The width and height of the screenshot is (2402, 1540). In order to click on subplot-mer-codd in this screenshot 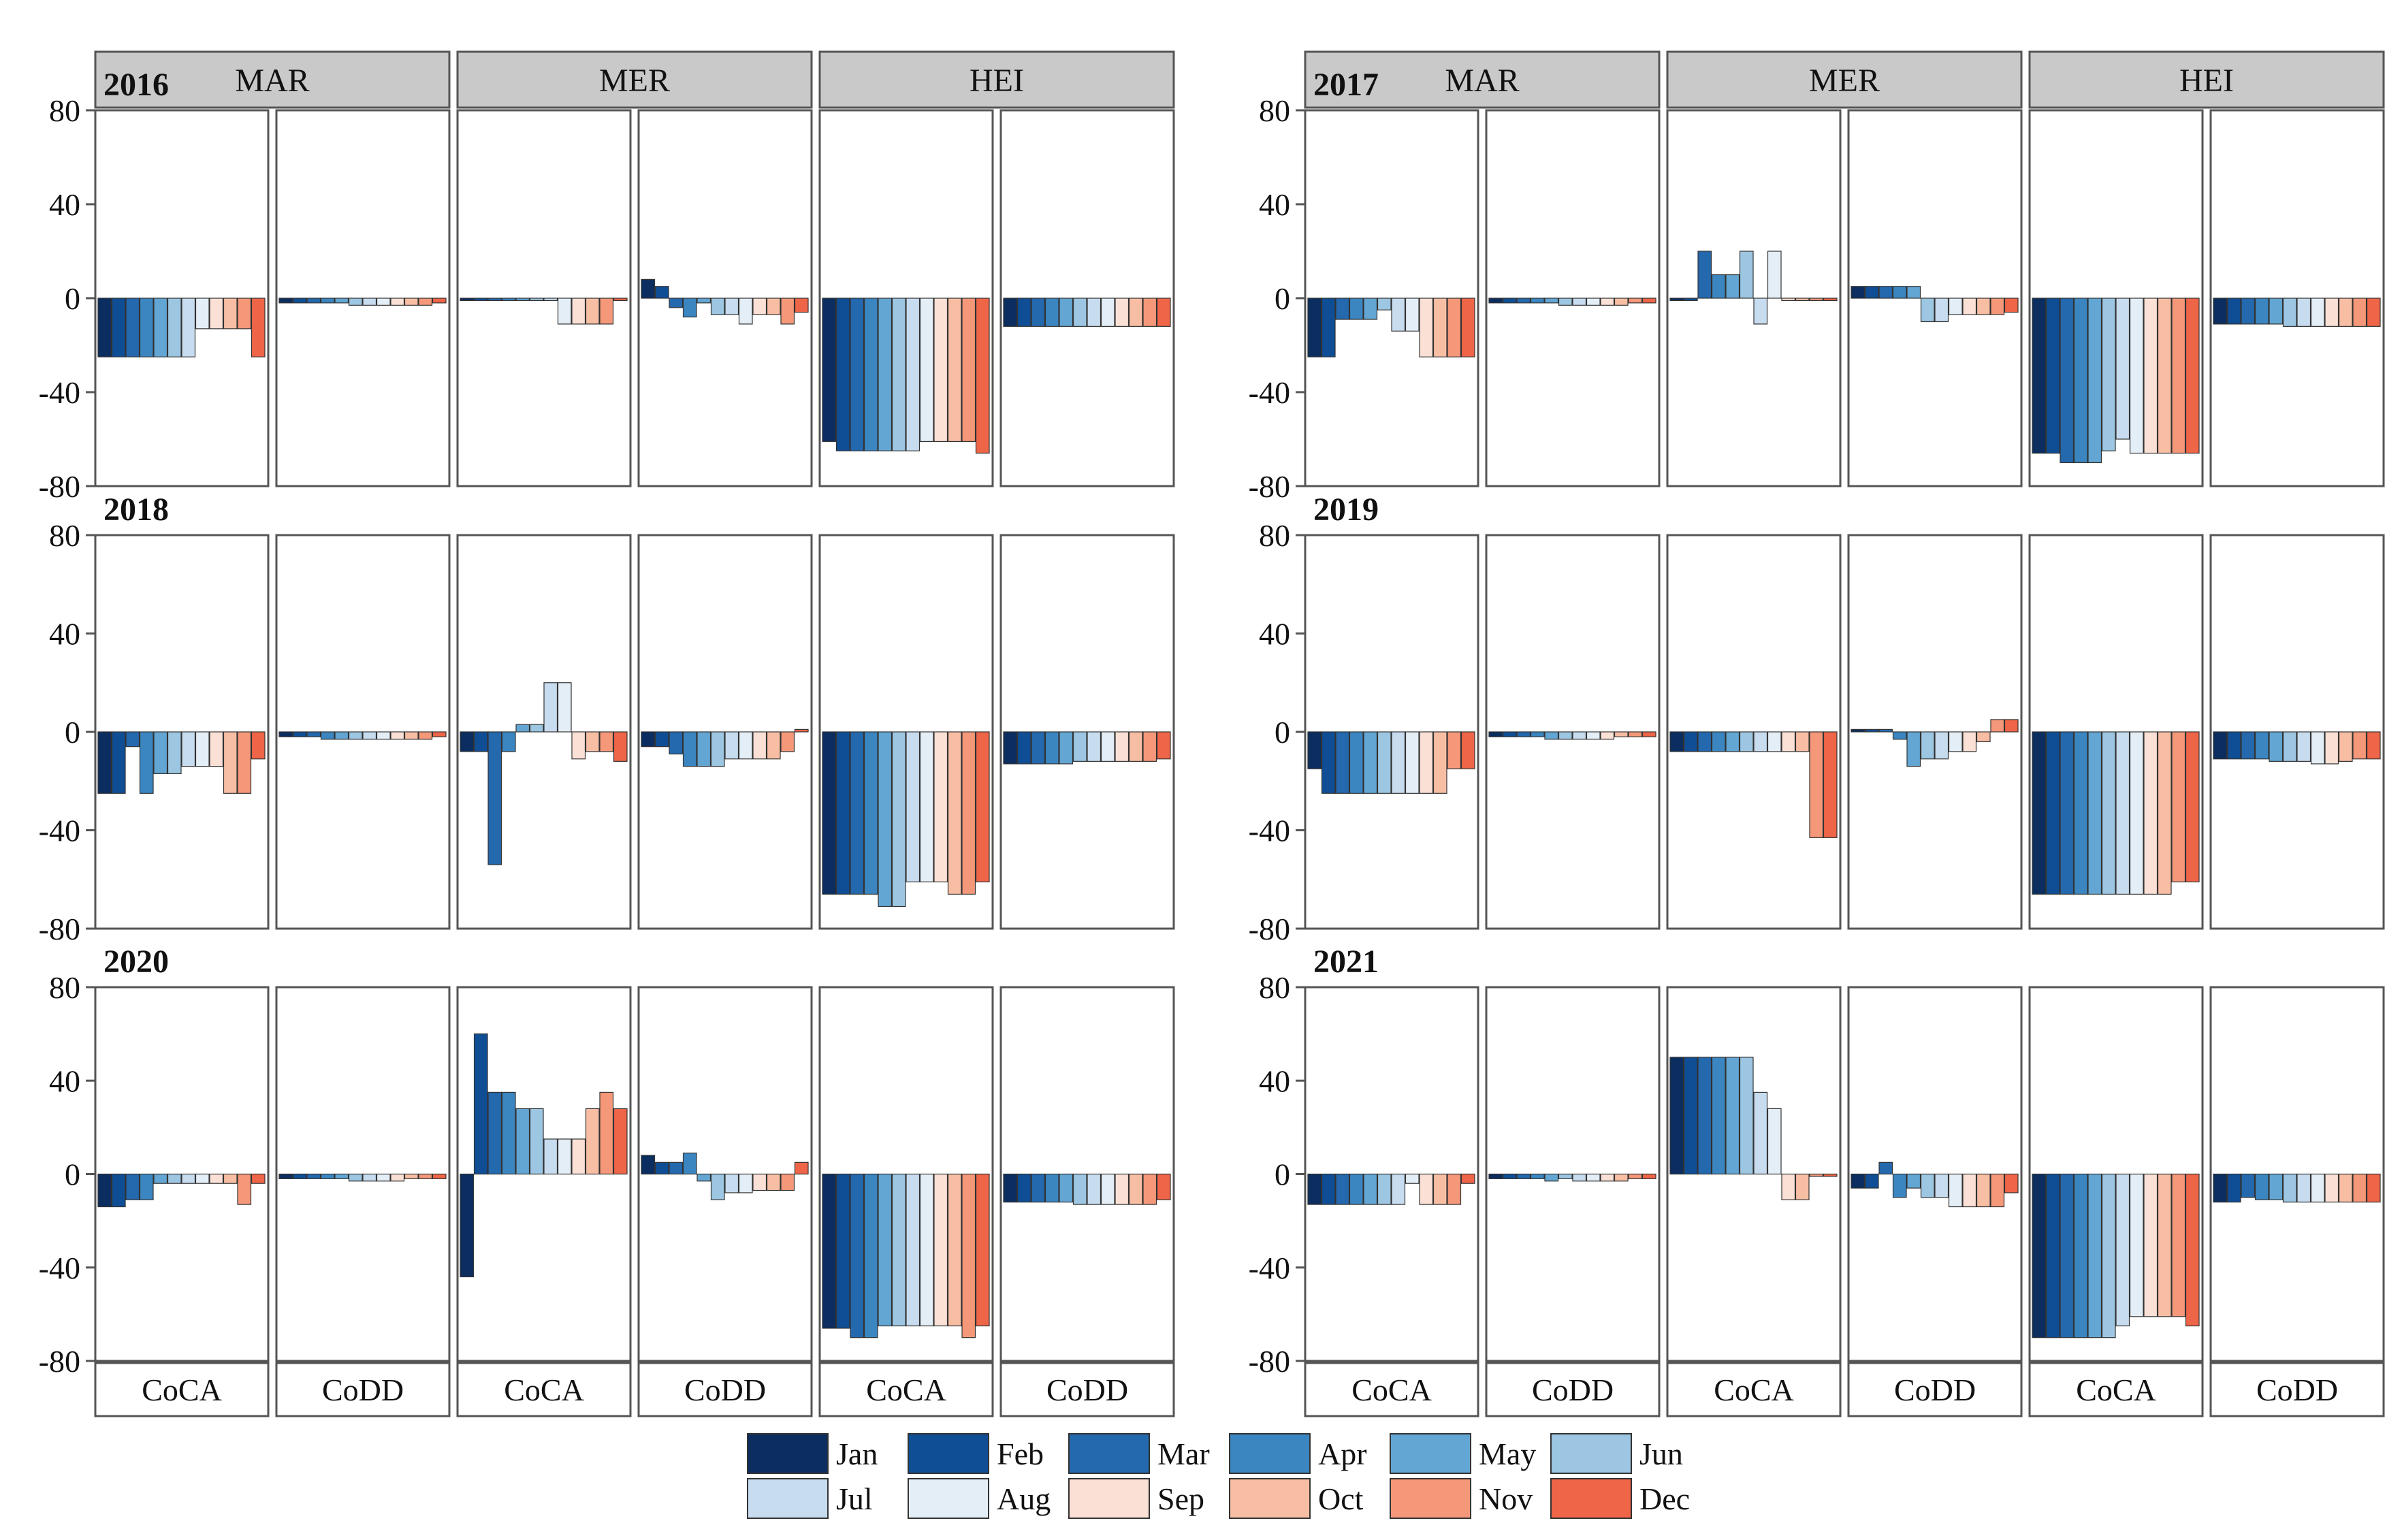, I will do `click(1935, 298)`.